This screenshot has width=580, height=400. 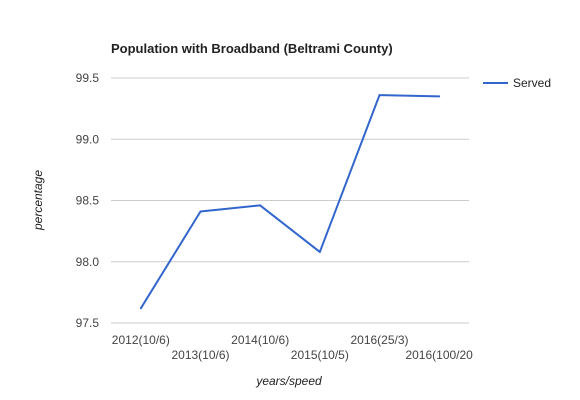 What do you see at coordinates (439, 355) in the screenshot?
I see `x-tick-label: 2016(100/20` at bounding box center [439, 355].